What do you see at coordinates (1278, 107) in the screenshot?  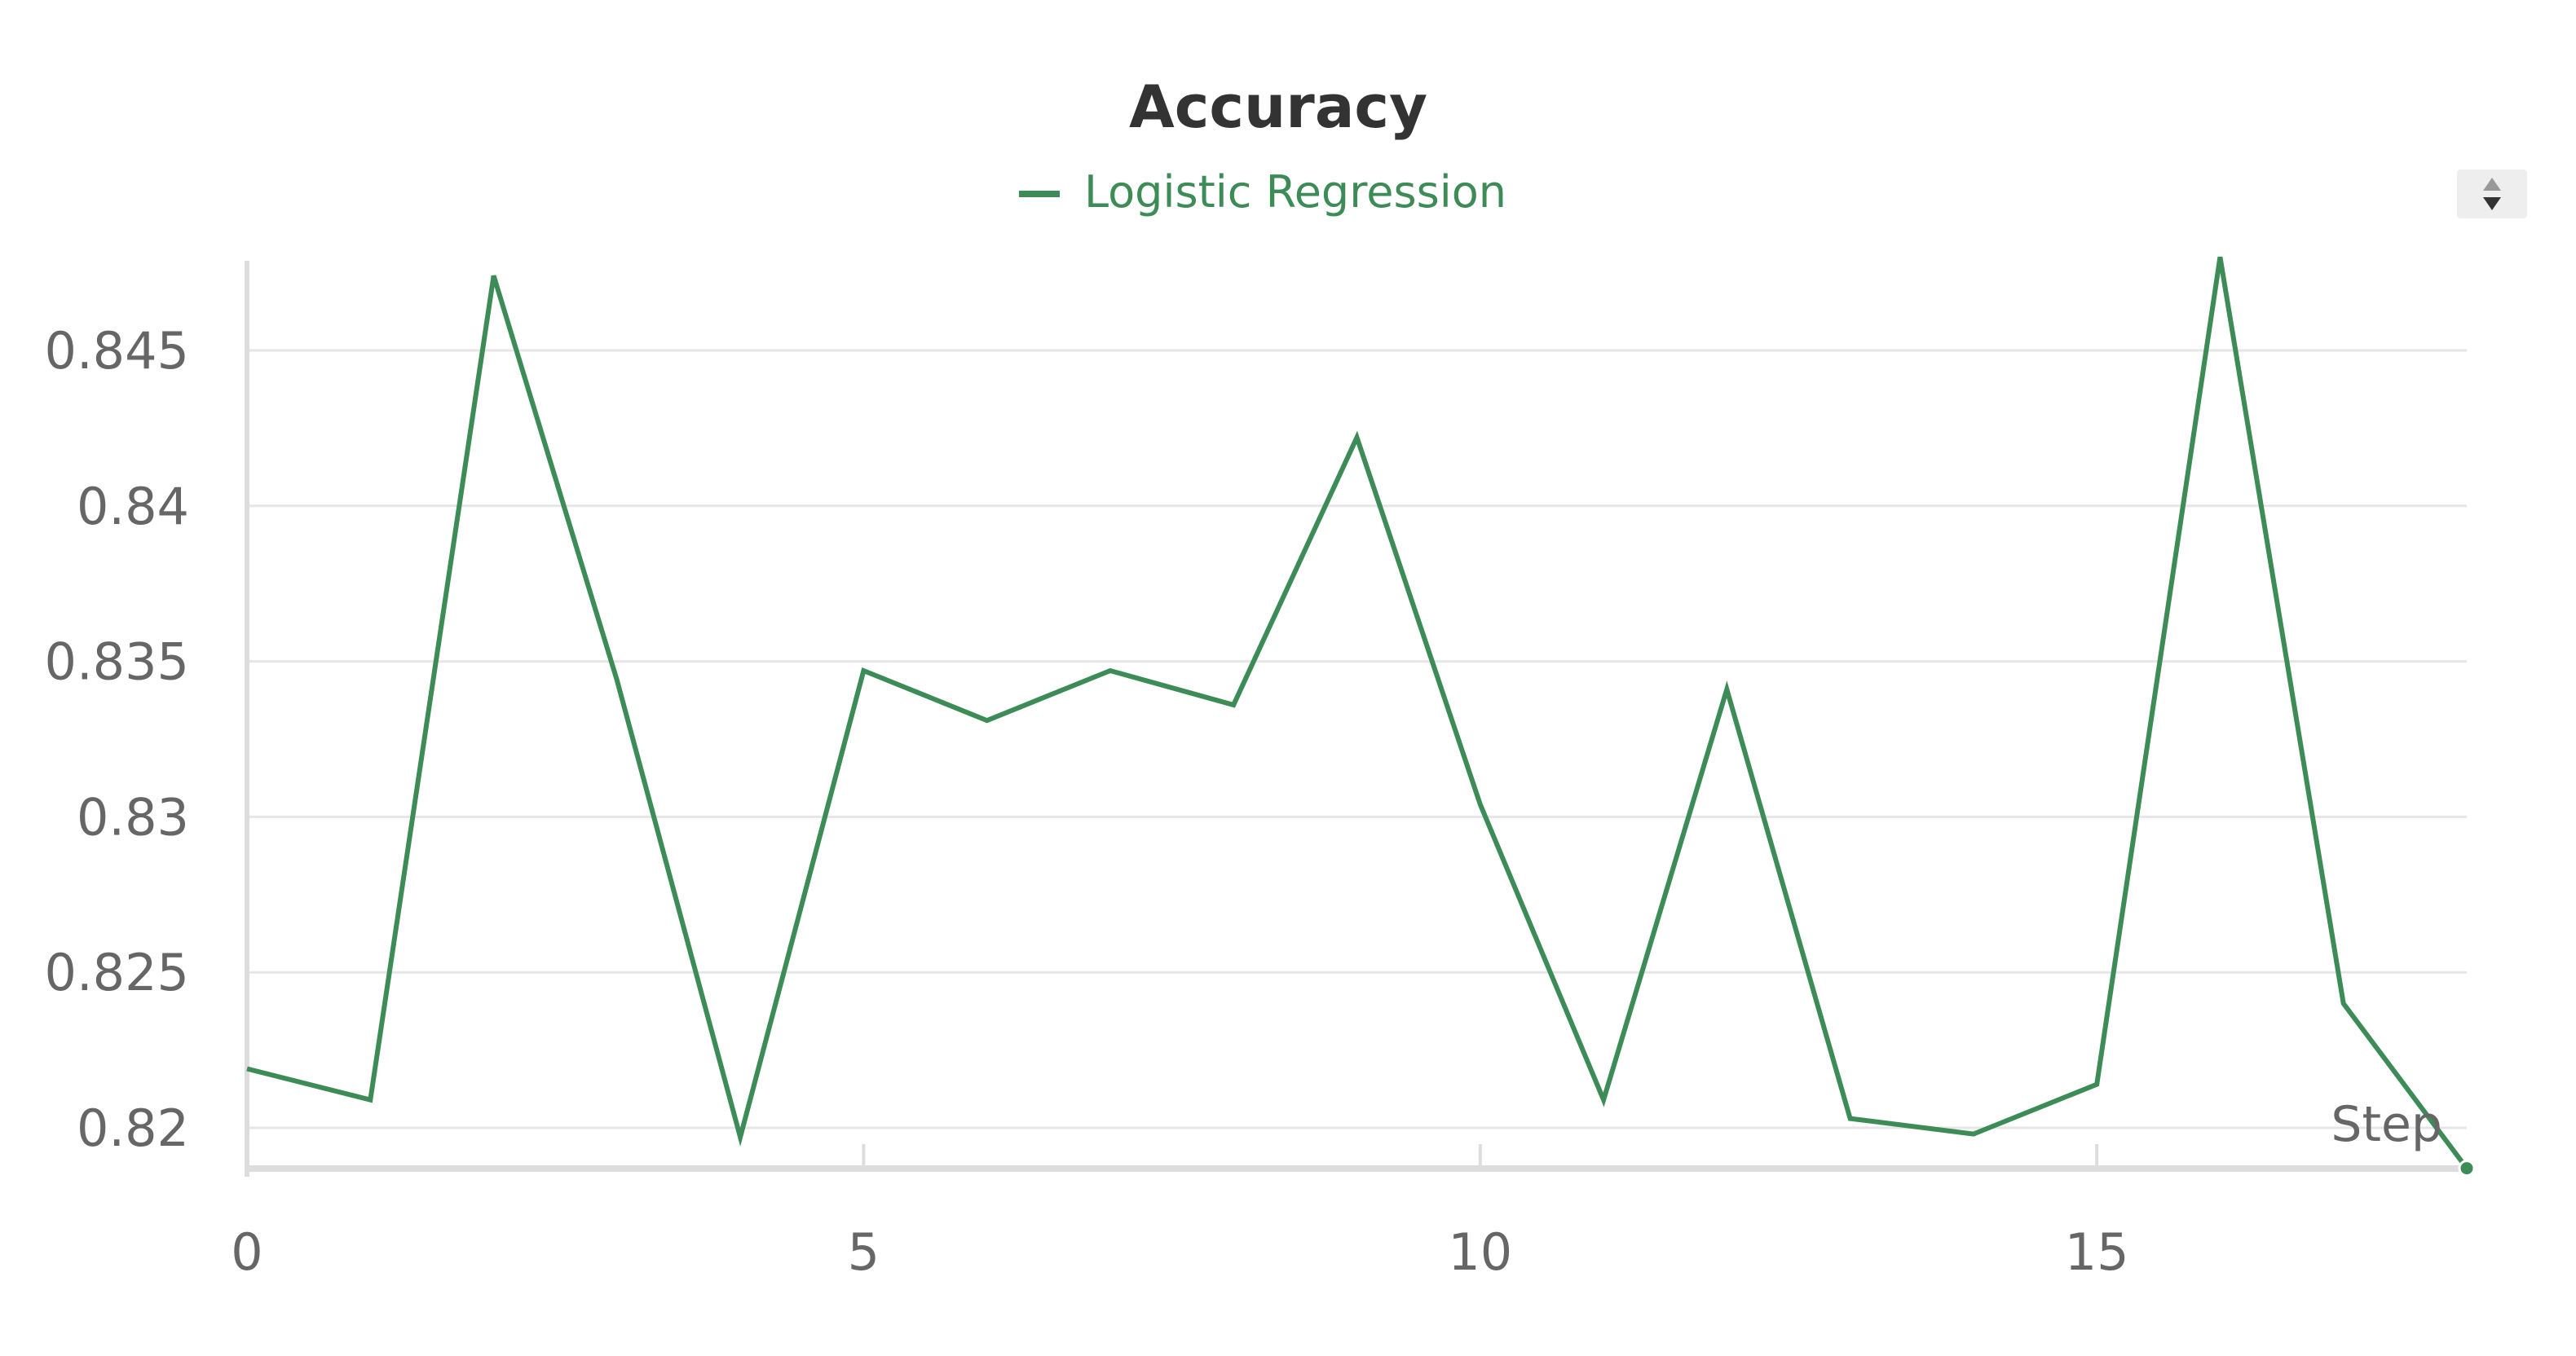 I see `chart-title: Accuracy` at bounding box center [1278, 107].